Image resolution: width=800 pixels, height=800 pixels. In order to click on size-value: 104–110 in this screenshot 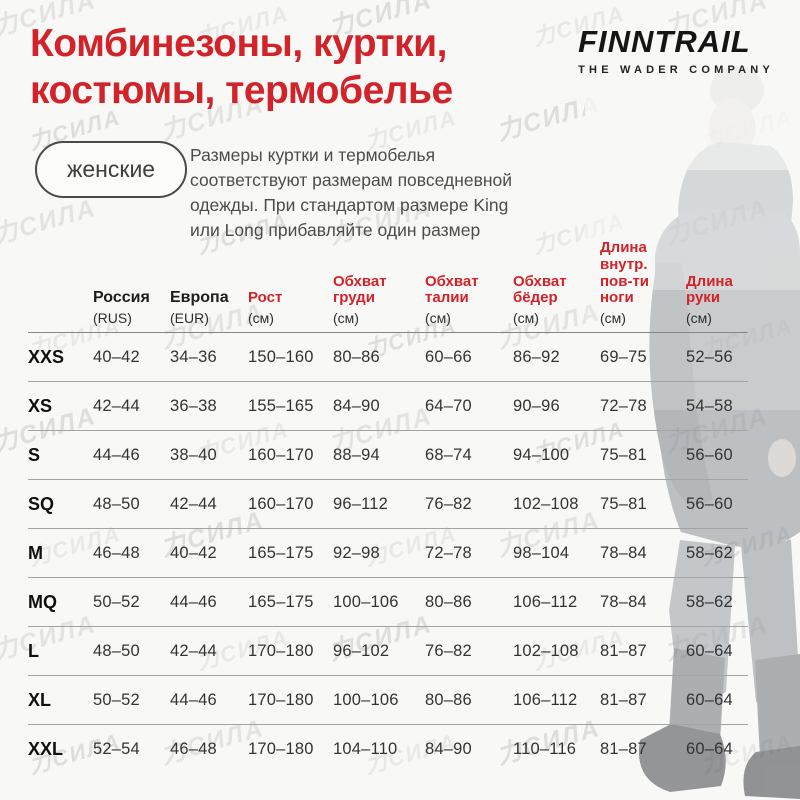, I will do `click(365, 749)`.